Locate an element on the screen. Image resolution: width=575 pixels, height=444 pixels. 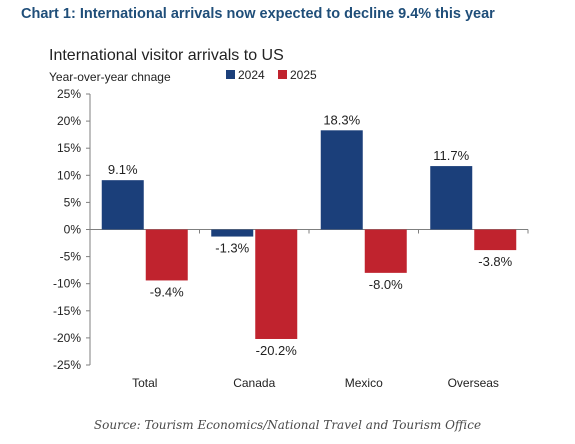
bar-2024-total is located at coordinates (122, 205).